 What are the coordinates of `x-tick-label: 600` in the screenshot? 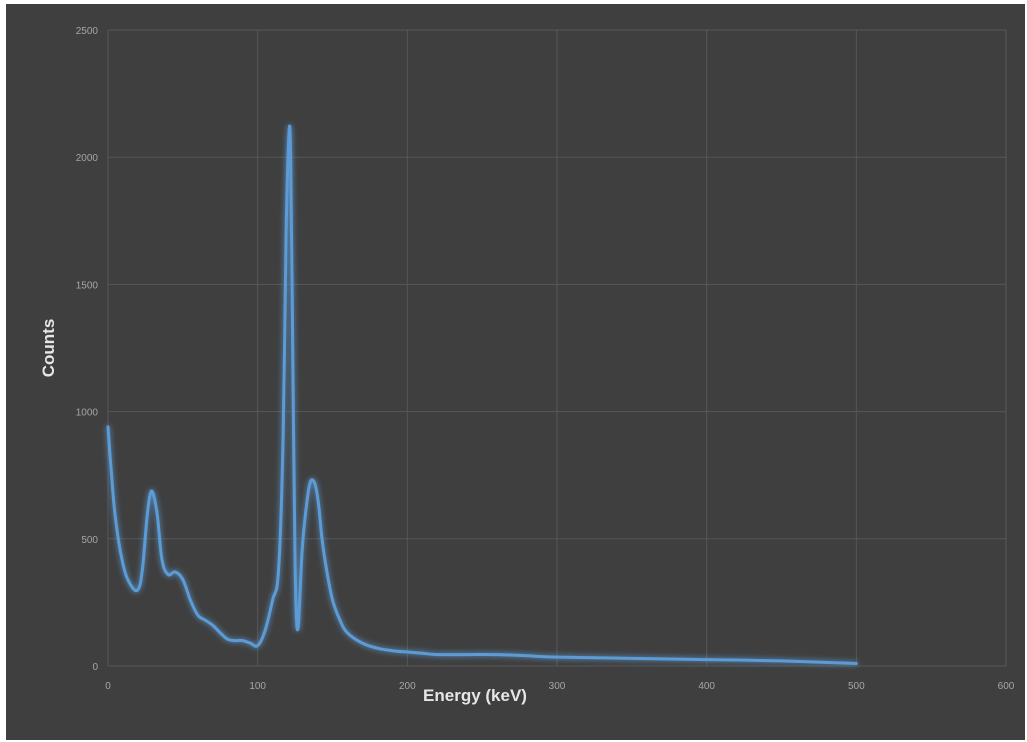 It's located at (1006, 686).